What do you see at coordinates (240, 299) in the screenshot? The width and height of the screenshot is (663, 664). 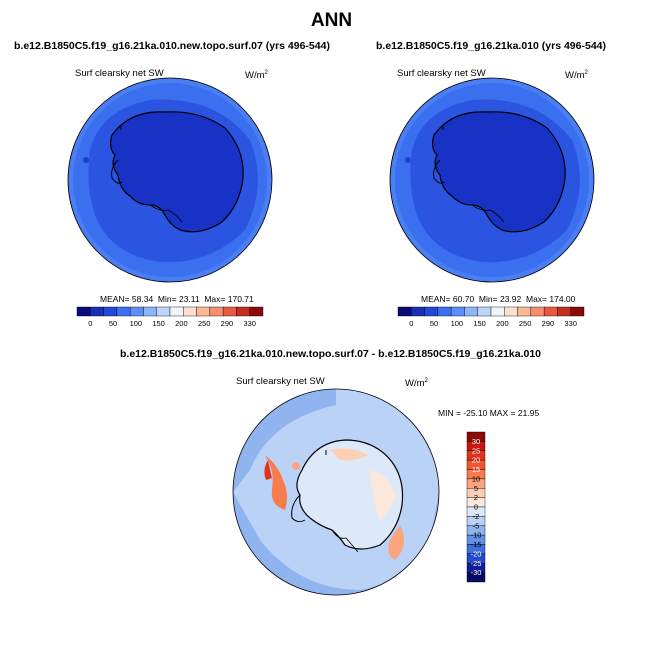 I see `panel1-max-value: 170.71` at bounding box center [240, 299].